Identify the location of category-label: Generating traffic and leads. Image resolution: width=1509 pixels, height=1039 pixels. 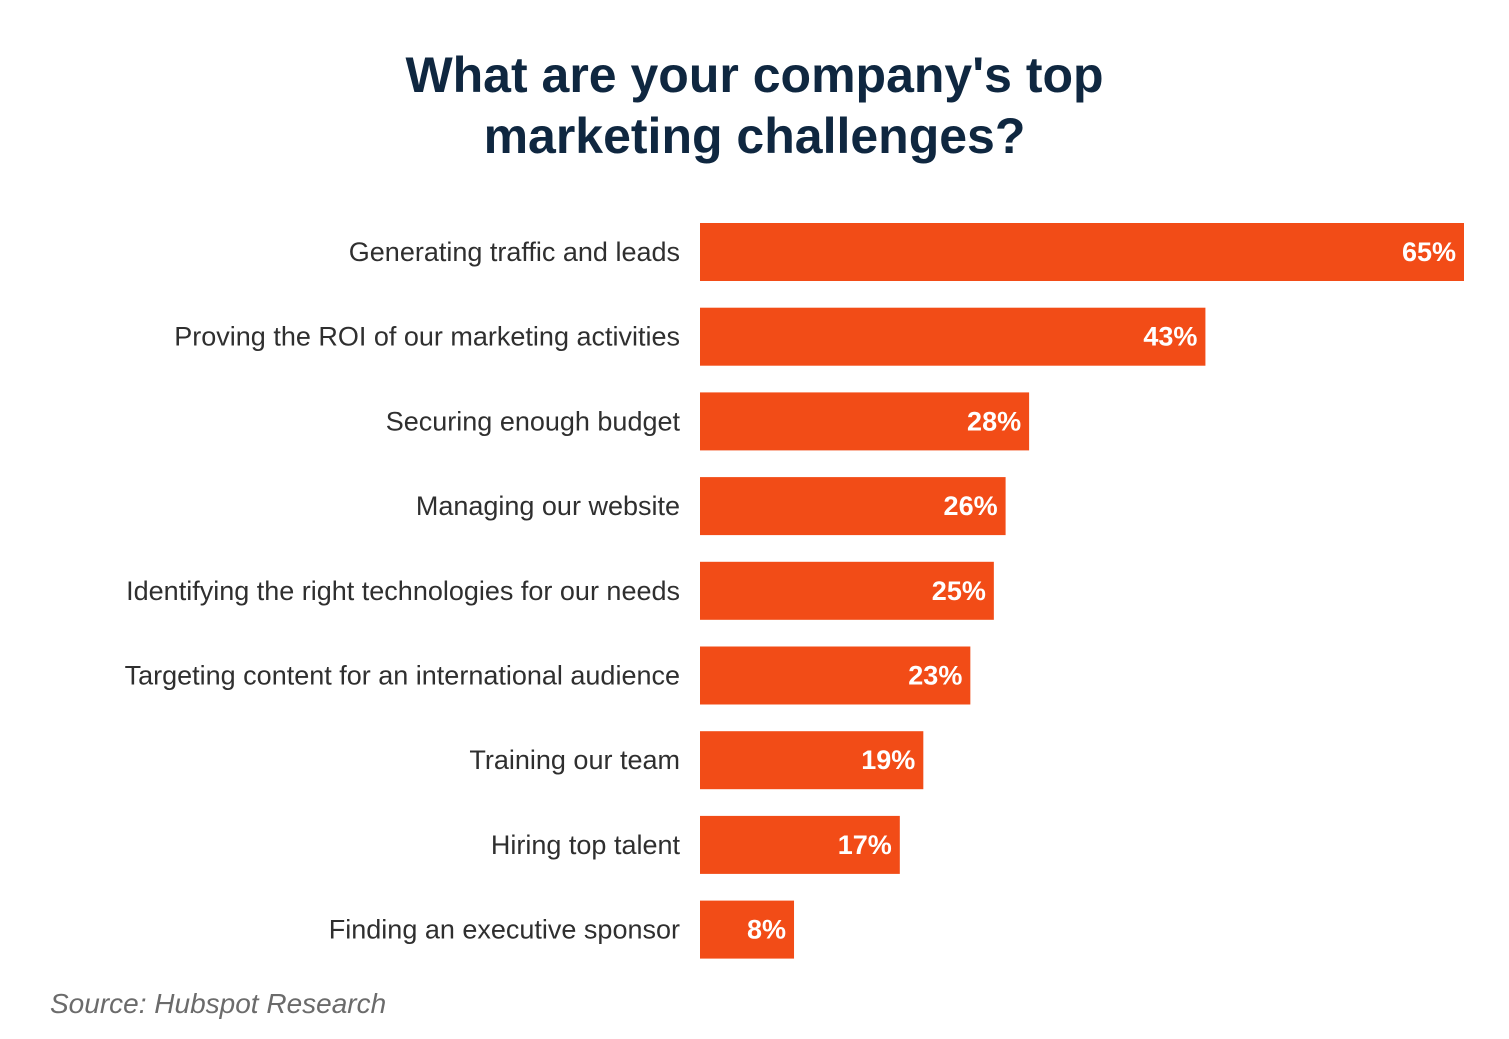
(514, 252).